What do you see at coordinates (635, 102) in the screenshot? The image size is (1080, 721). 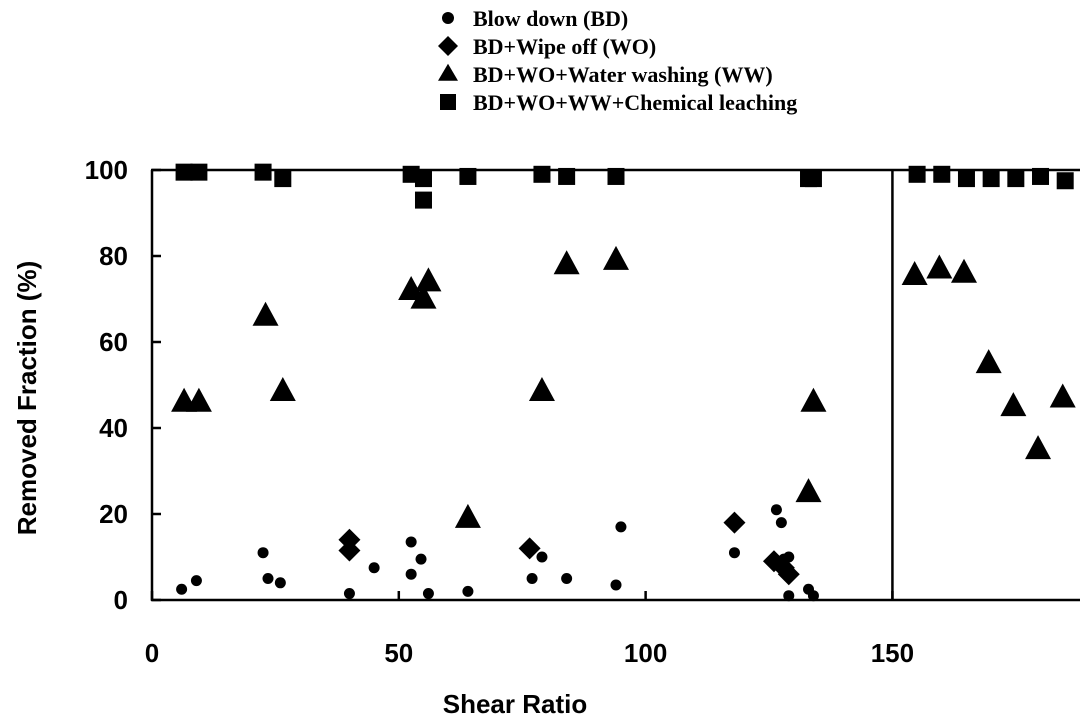 I see `legend-label: BD+WO+WW+Chemical leaching` at bounding box center [635, 102].